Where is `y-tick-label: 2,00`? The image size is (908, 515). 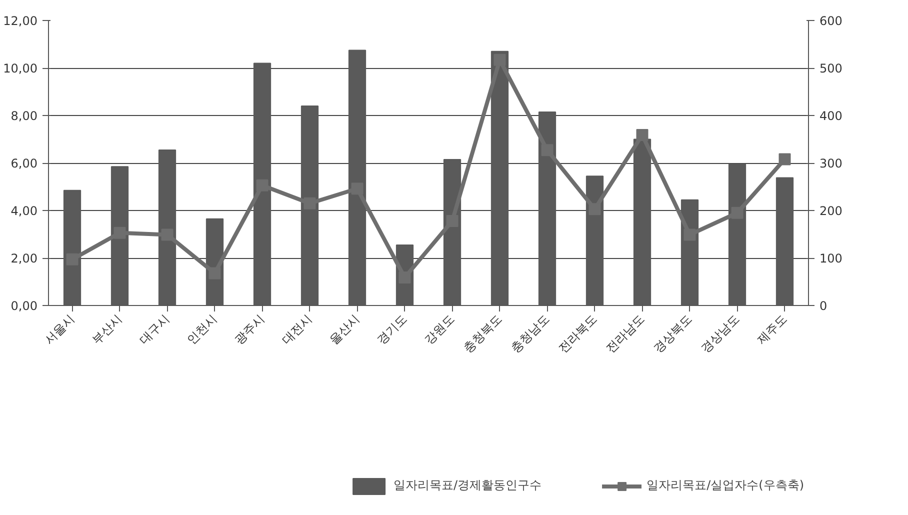
y-tick-label: 2,00 is located at coordinates (24, 259).